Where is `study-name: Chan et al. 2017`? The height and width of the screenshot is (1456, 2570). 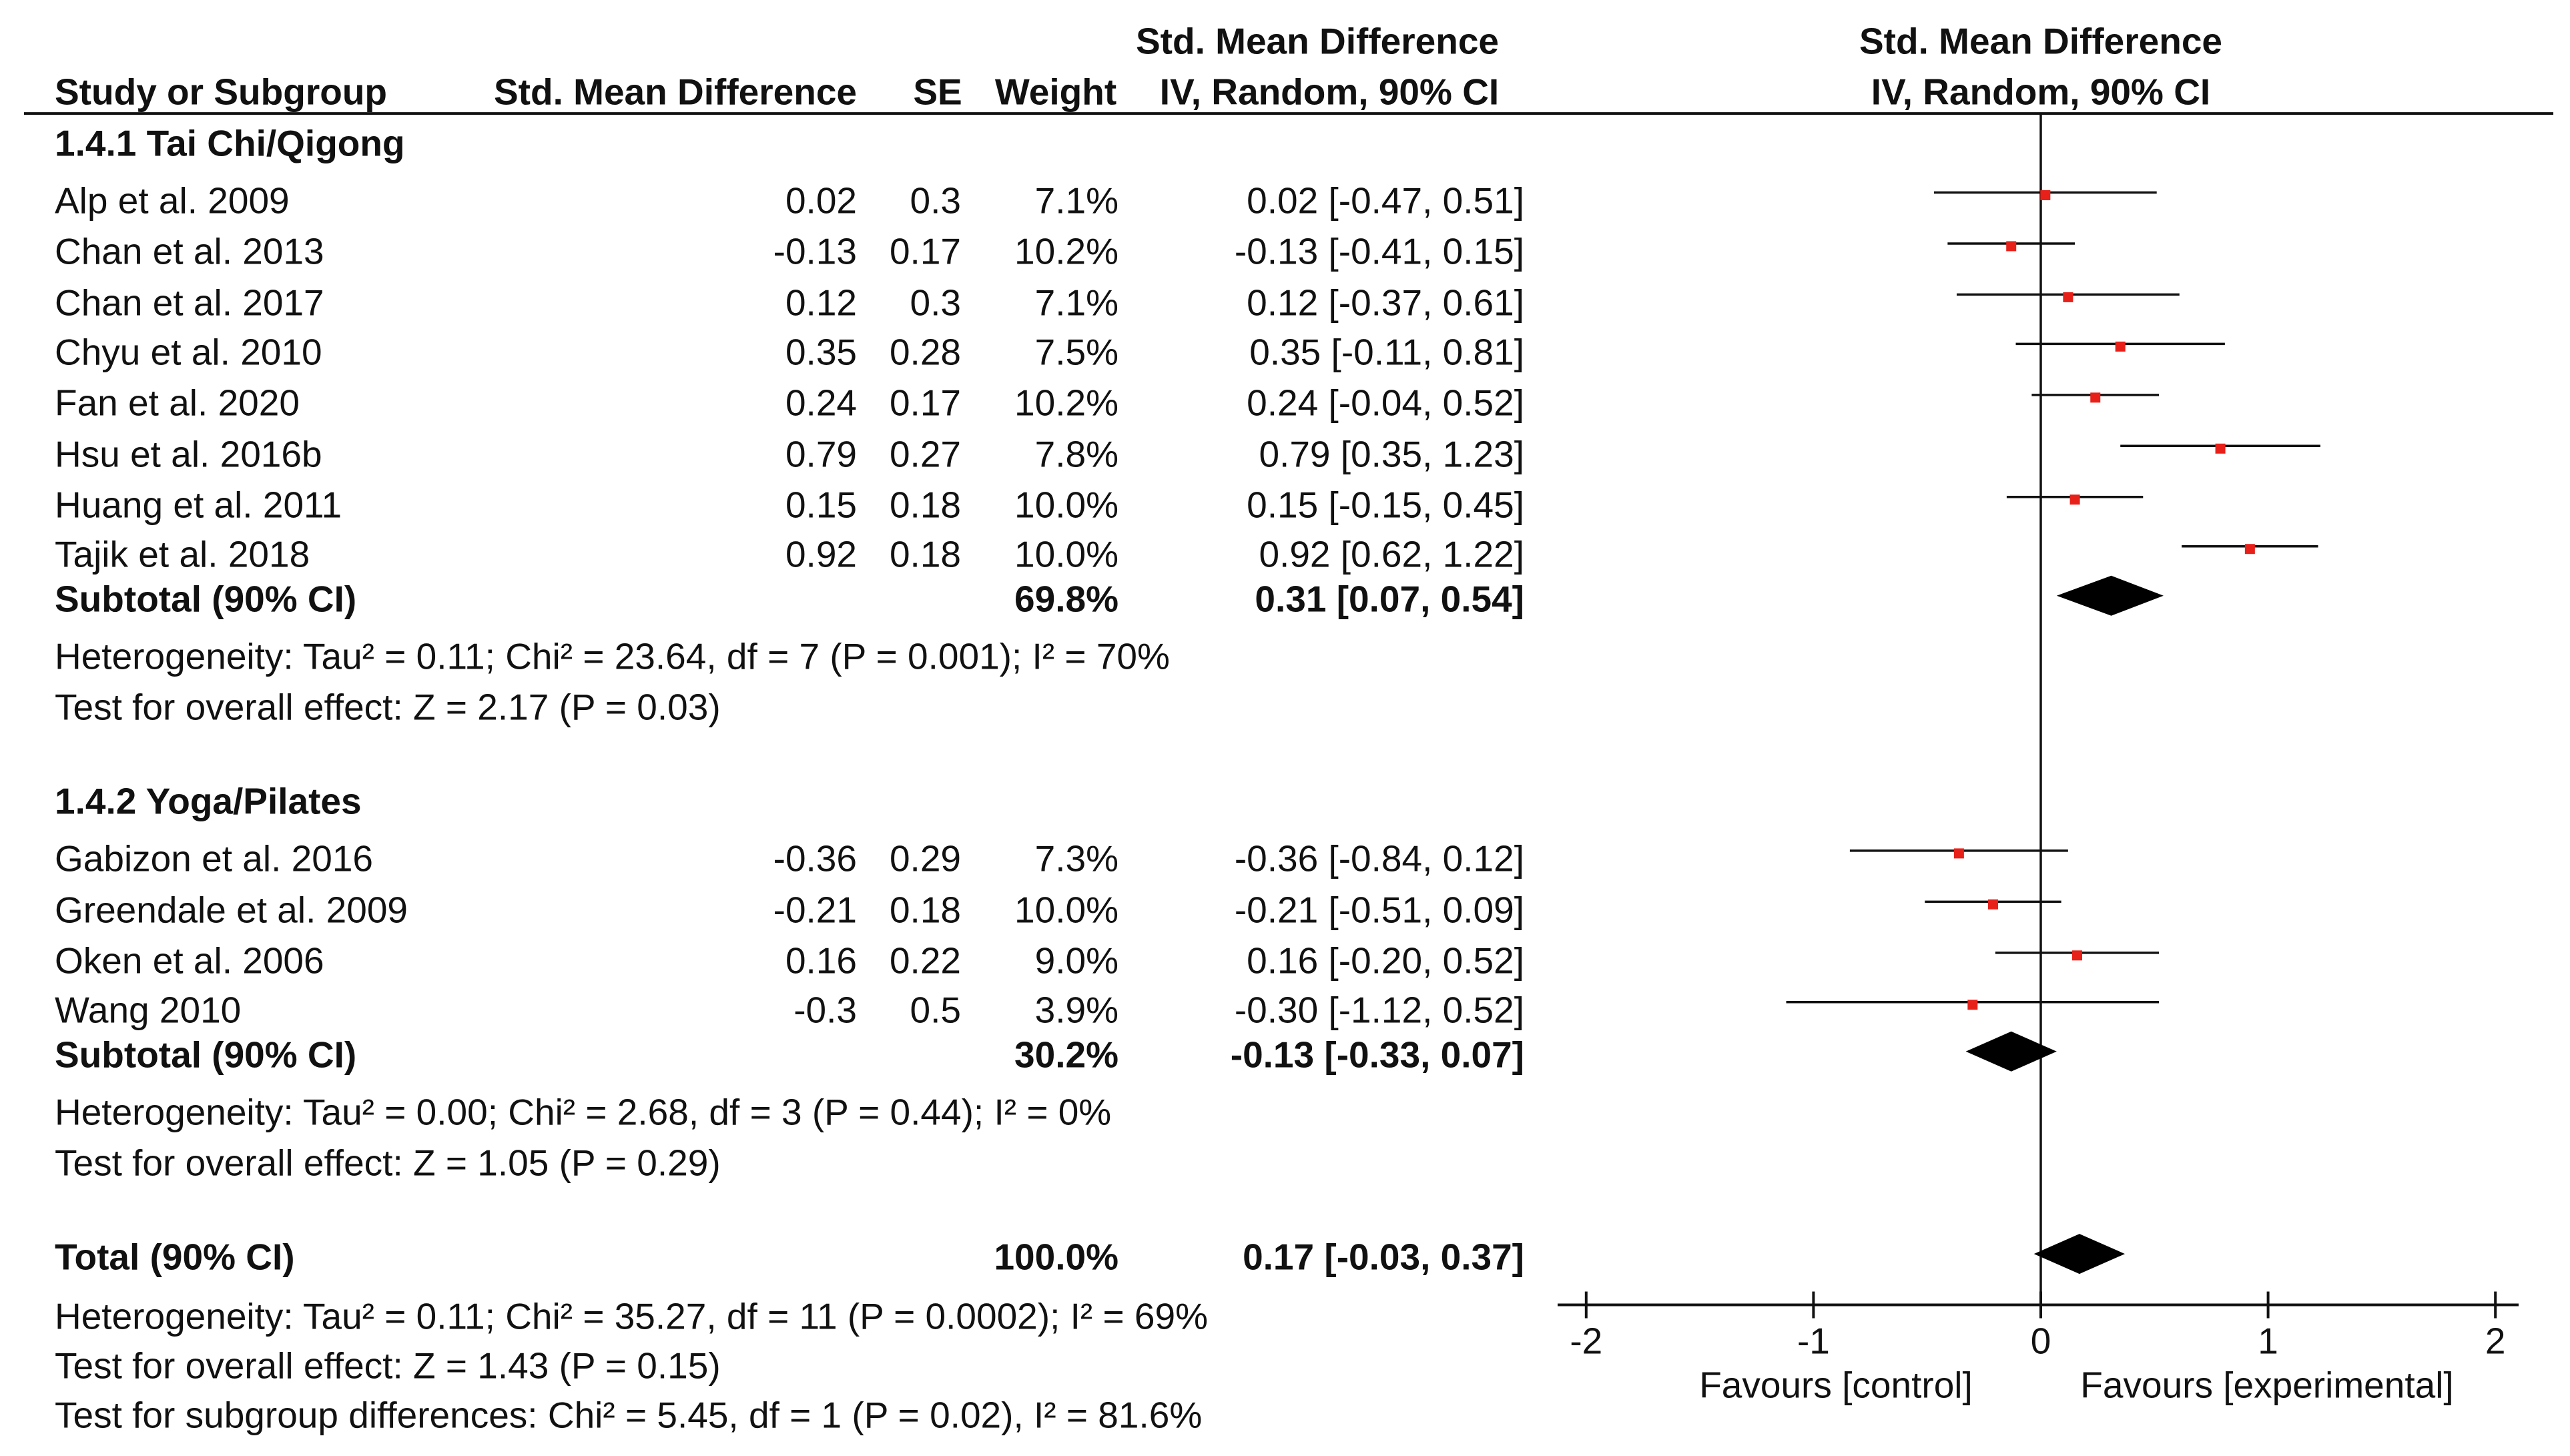
study-name: Chan et al. 2017 is located at coordinates (189, 303).